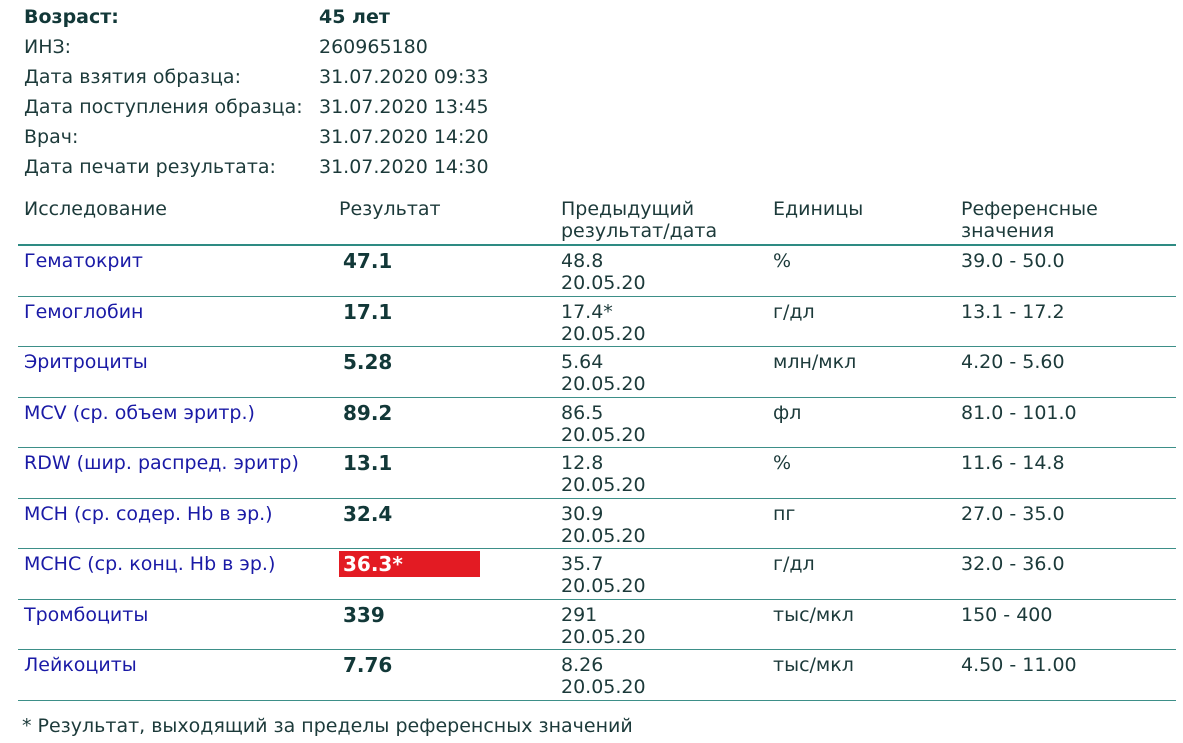  What do you see at coordinates (368, 513) in the screenshot?
I see `result-value-text: 32.4` at bounding box center [368, 513].